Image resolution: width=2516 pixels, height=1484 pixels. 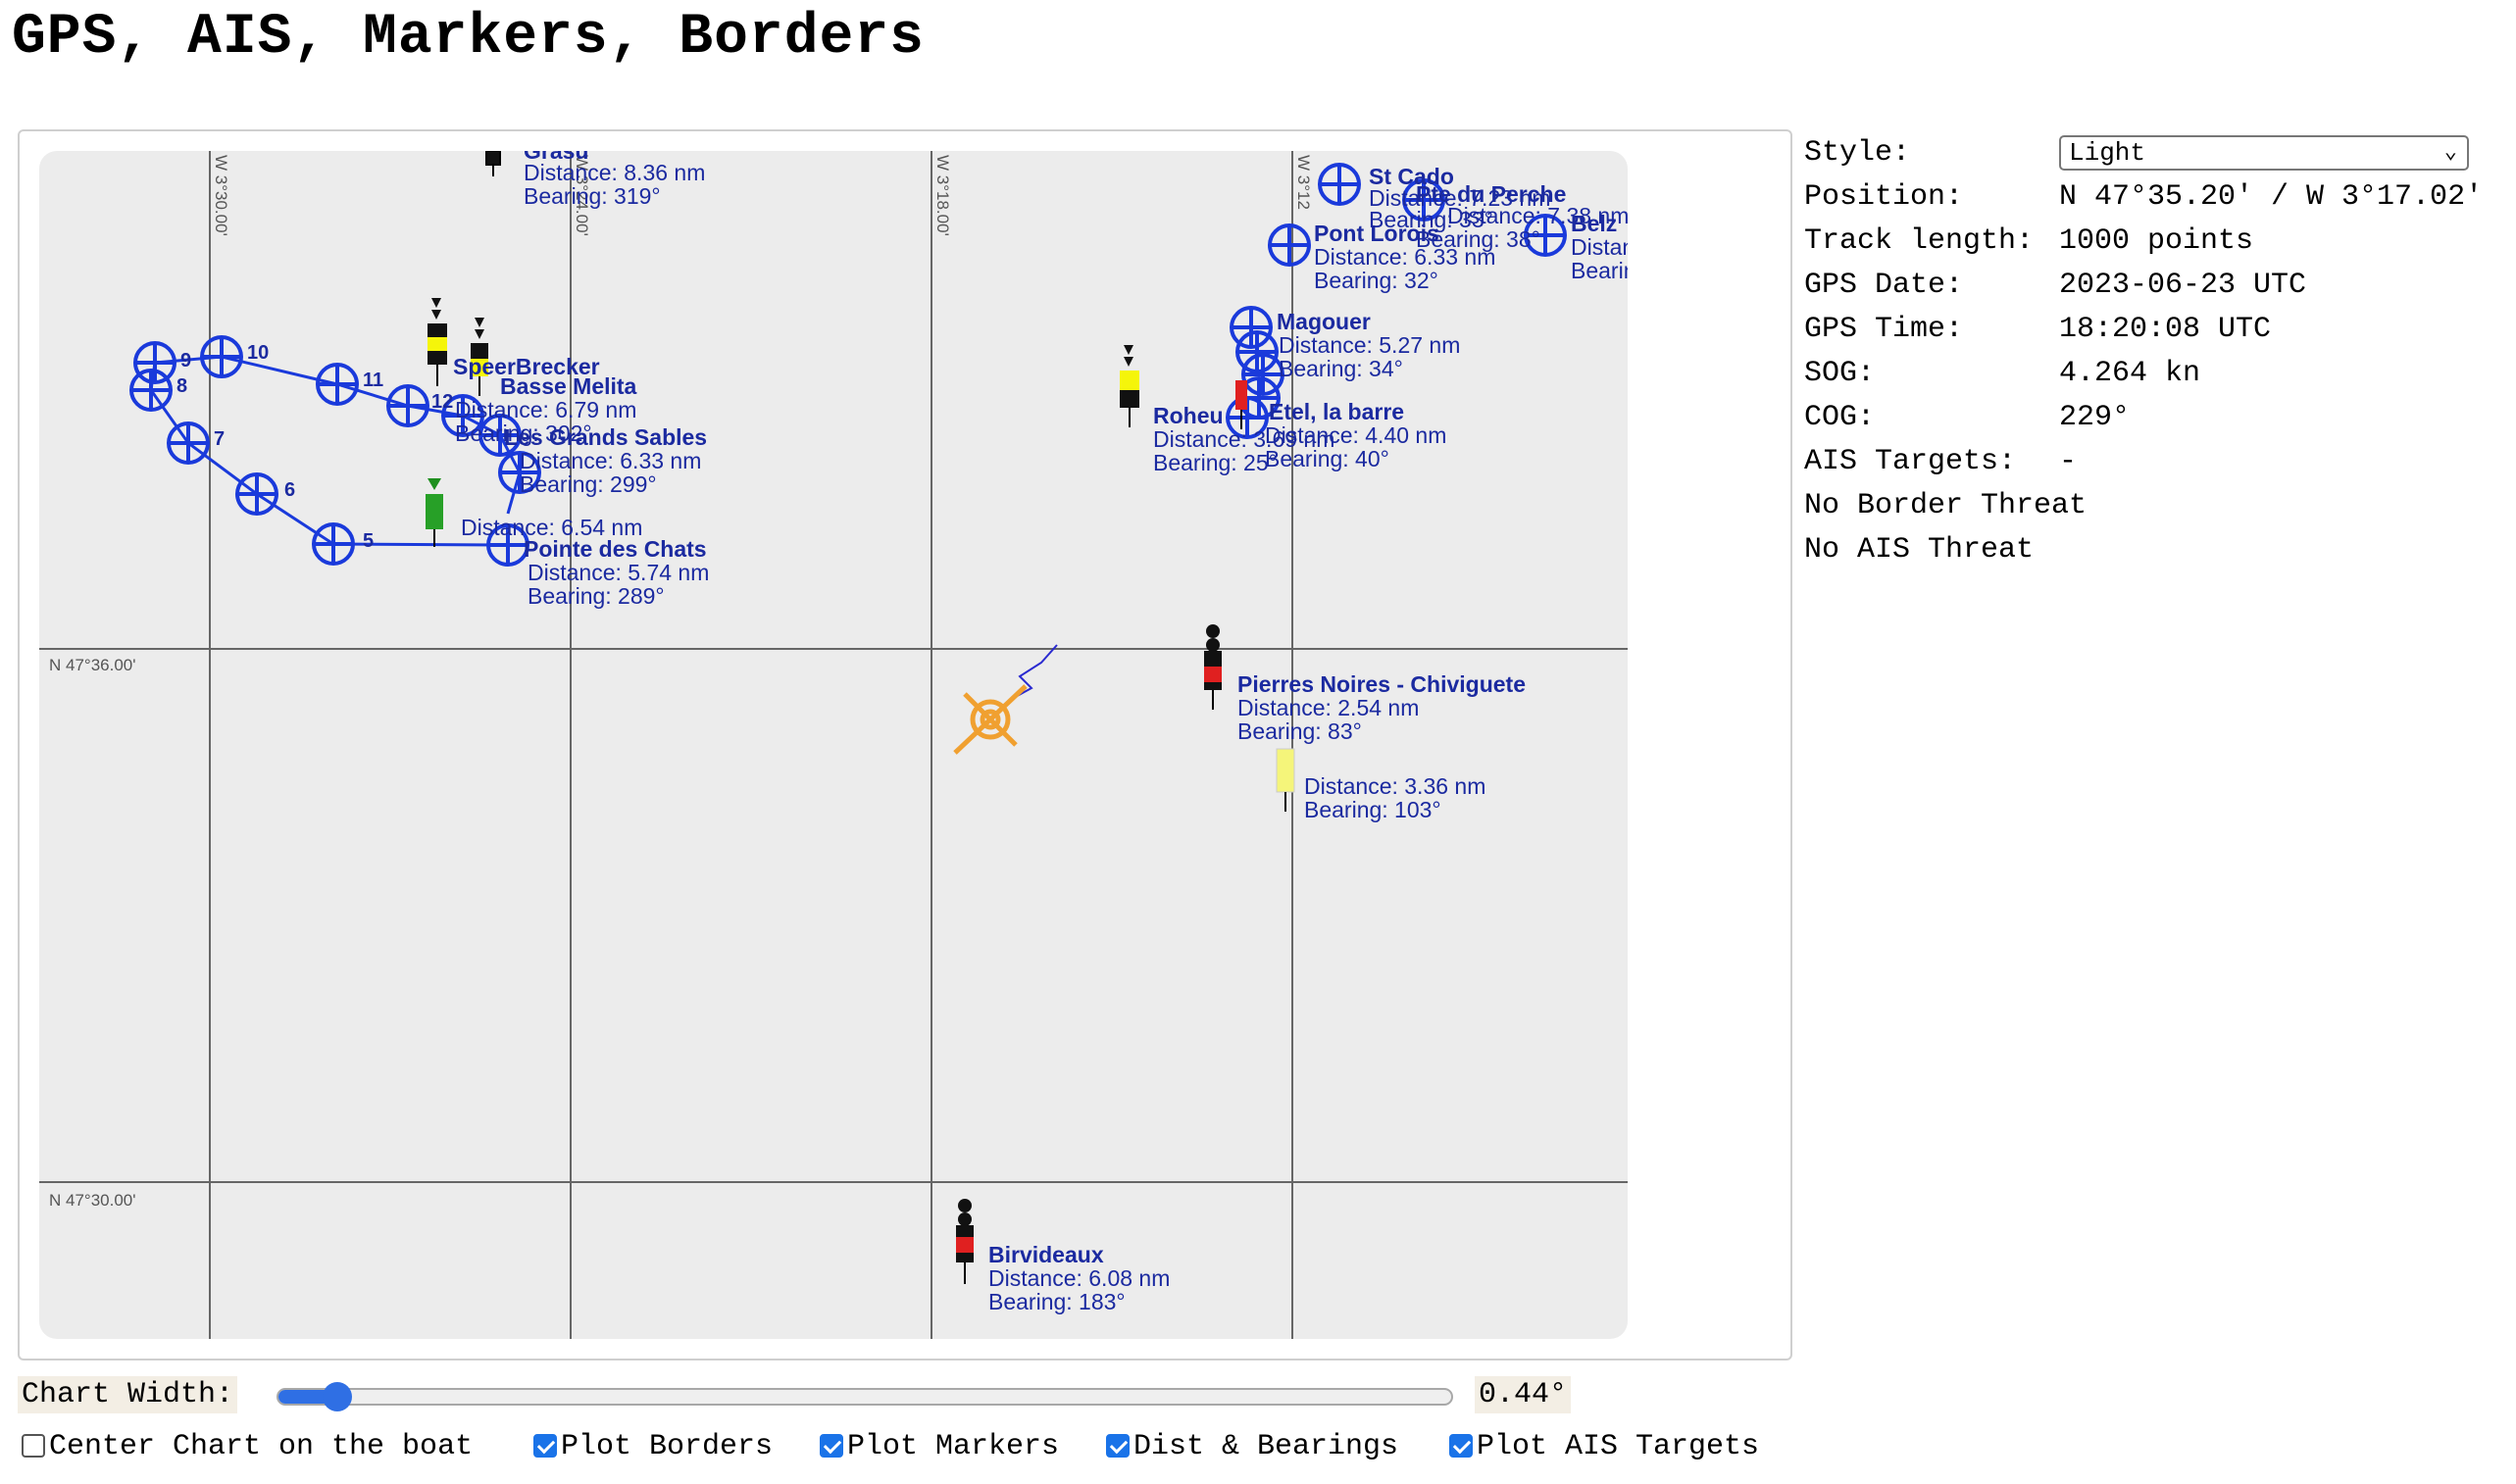 What do you see at coordinates (93, 1200) in the screenshot?
I see `grid-label-lat-2: N 47°30.00'` at bounding box center [93, 1200].